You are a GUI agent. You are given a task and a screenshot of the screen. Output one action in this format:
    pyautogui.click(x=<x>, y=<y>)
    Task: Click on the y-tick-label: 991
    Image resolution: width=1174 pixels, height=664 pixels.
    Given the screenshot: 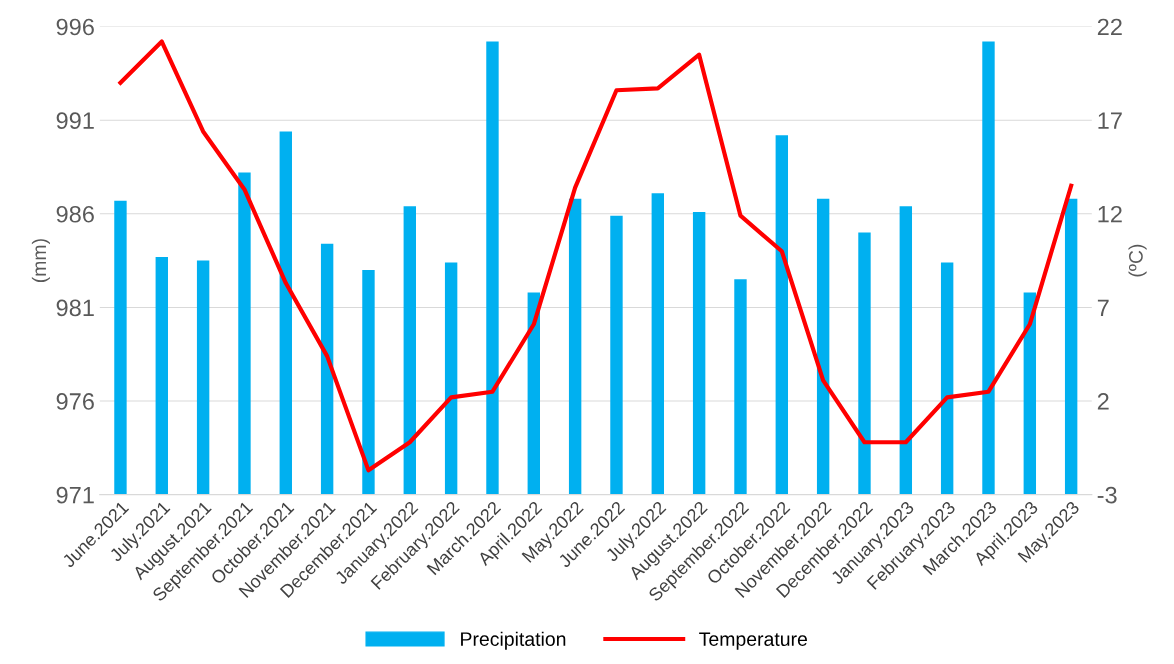 What is the action you would take?
    pyautogui.click(x=75, y=120)
    